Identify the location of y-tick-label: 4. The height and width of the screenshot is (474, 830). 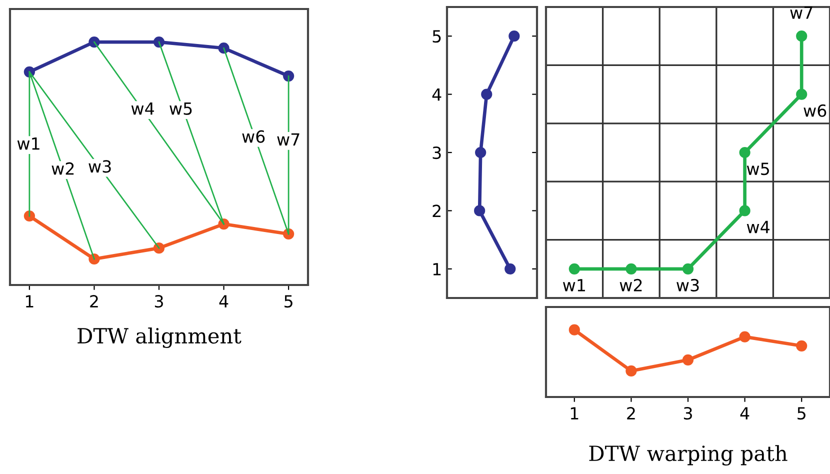
(437, 94).